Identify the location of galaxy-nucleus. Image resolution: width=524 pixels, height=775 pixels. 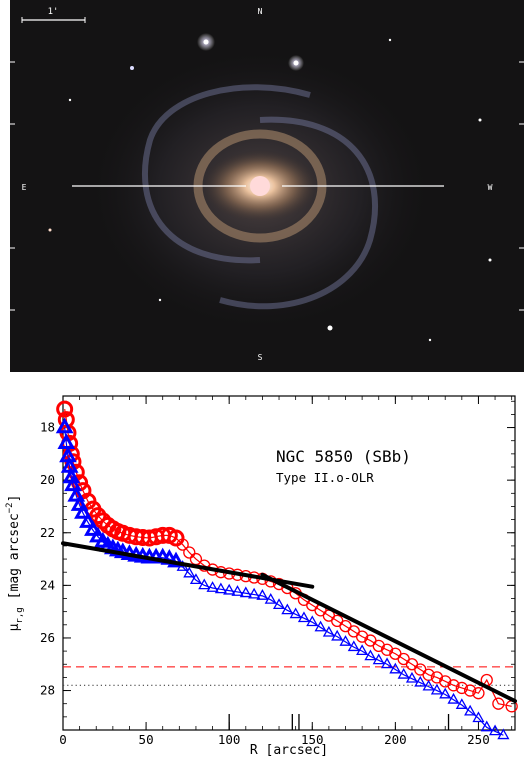
(260, 186).